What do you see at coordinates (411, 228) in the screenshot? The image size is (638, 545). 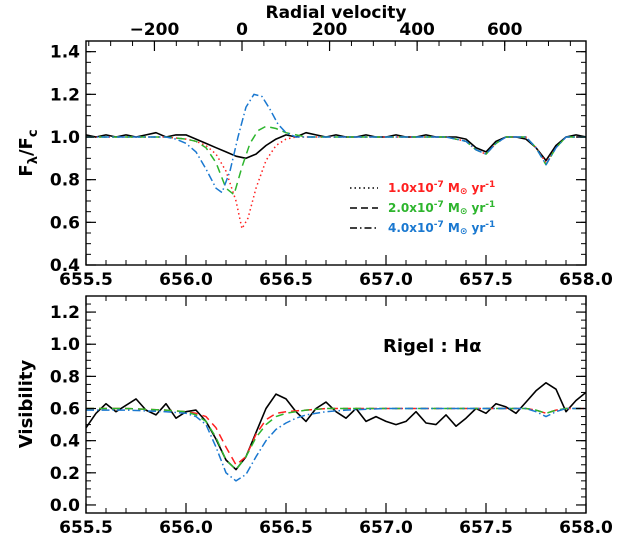 I see `legend-part: 4.0x10` at bounding box center [411, 228].